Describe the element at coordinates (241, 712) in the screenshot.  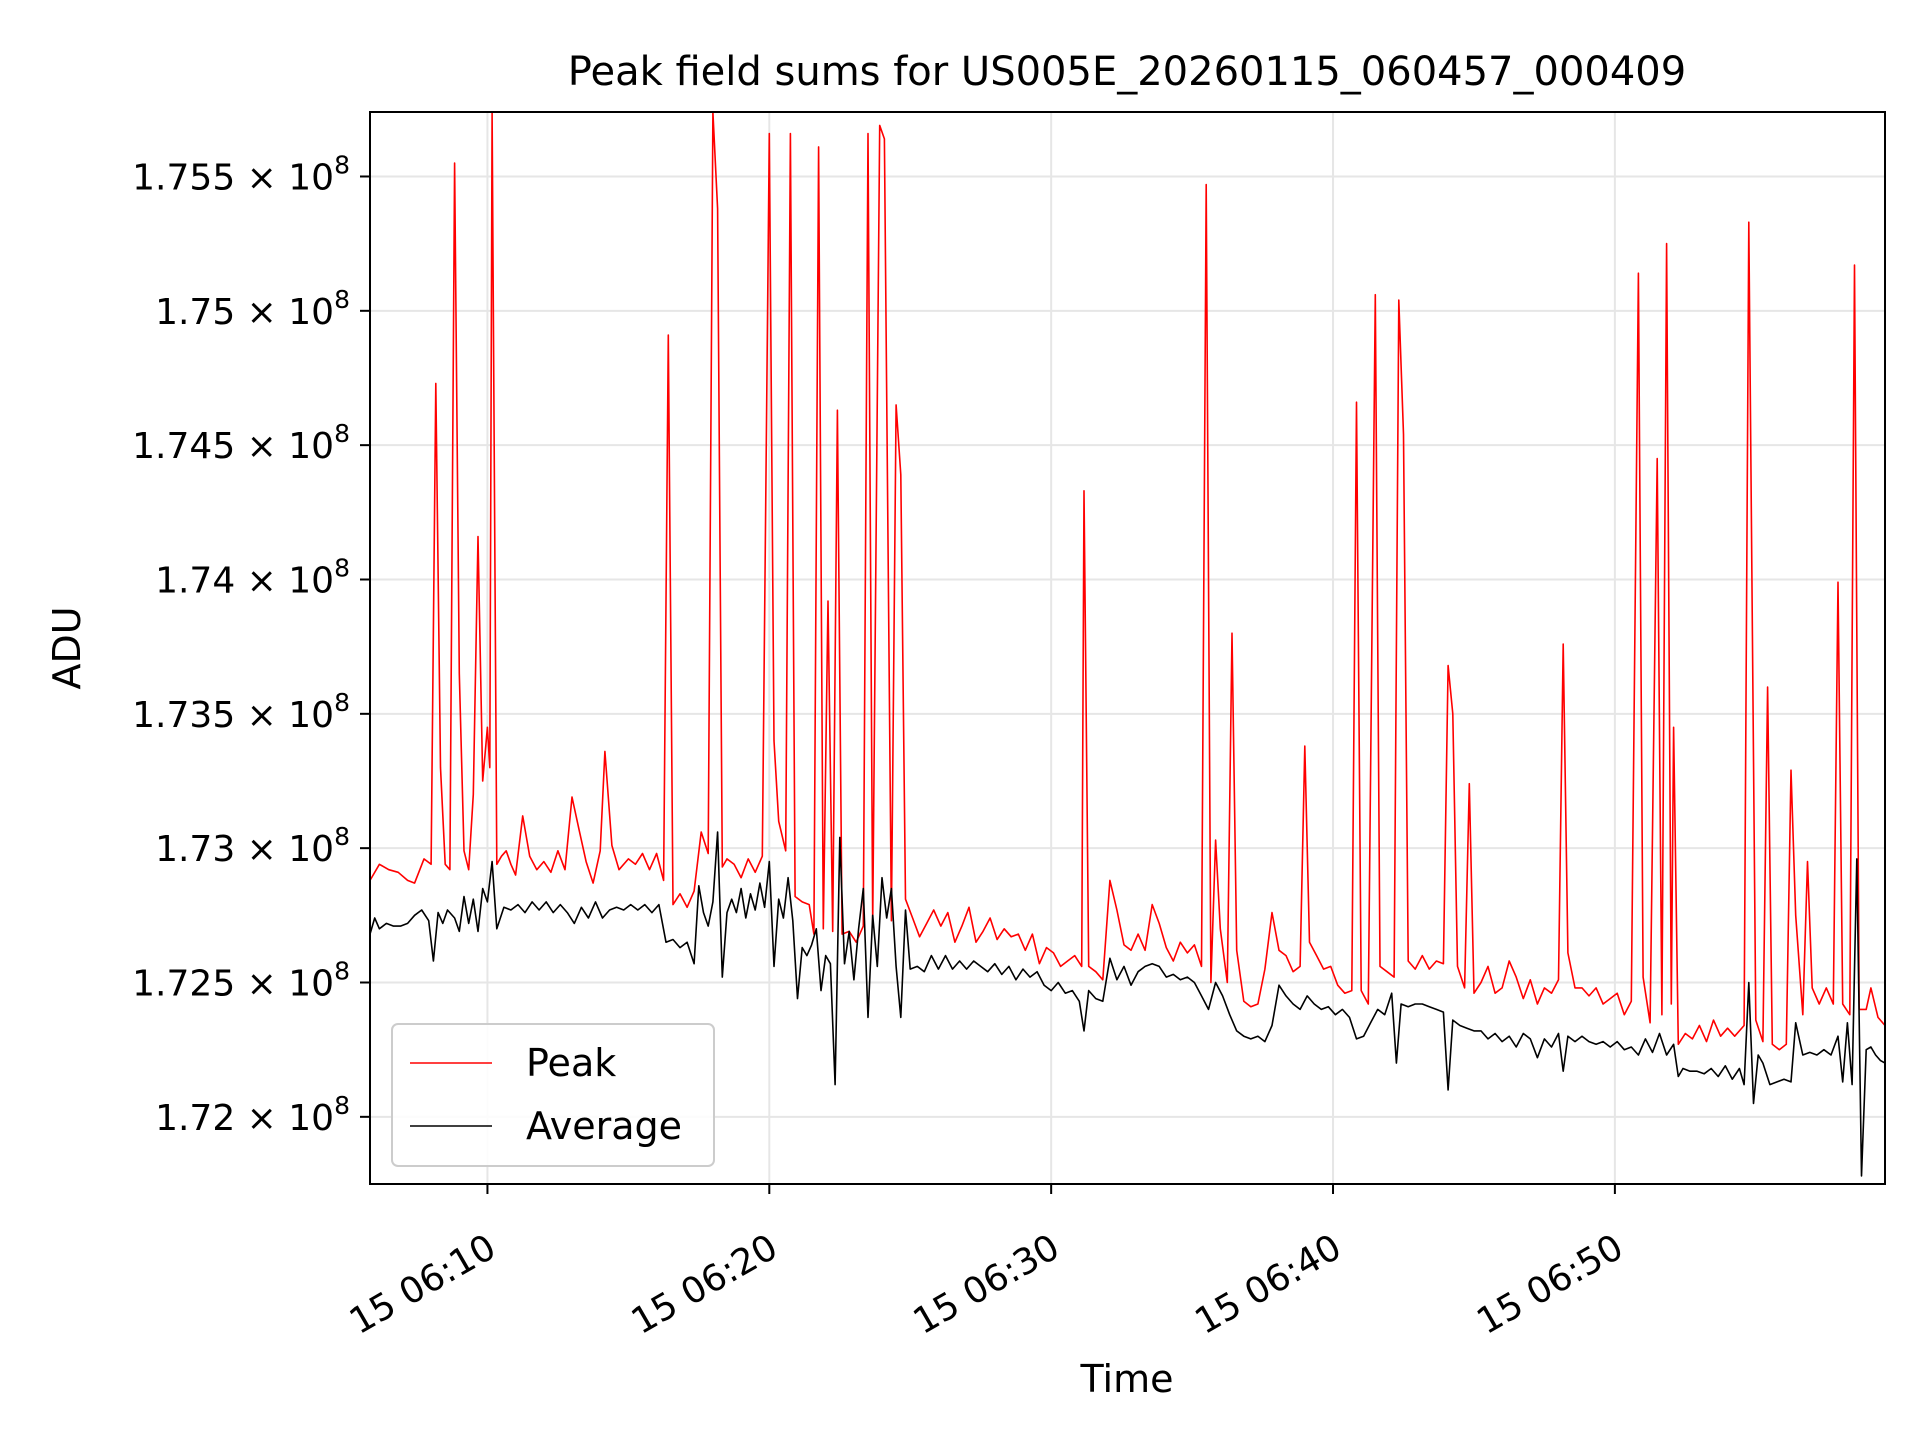
I see `y-tick-label: 1.735 × 108` at that location.